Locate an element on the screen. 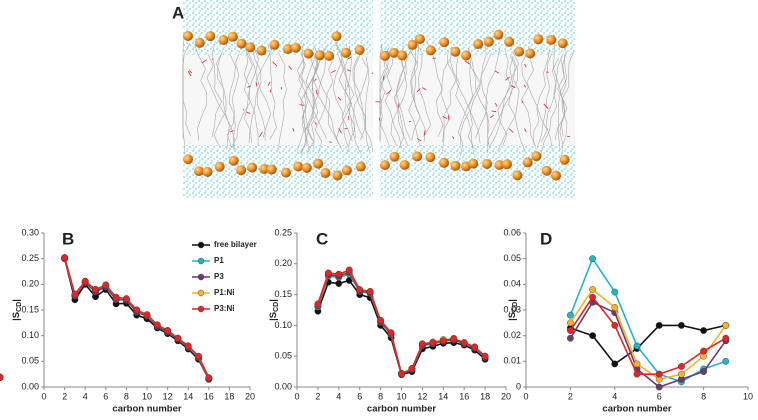 The height and width of the screenshot is (420, 758). legend-label: P1:Ni is located at coordinates (224, 292).